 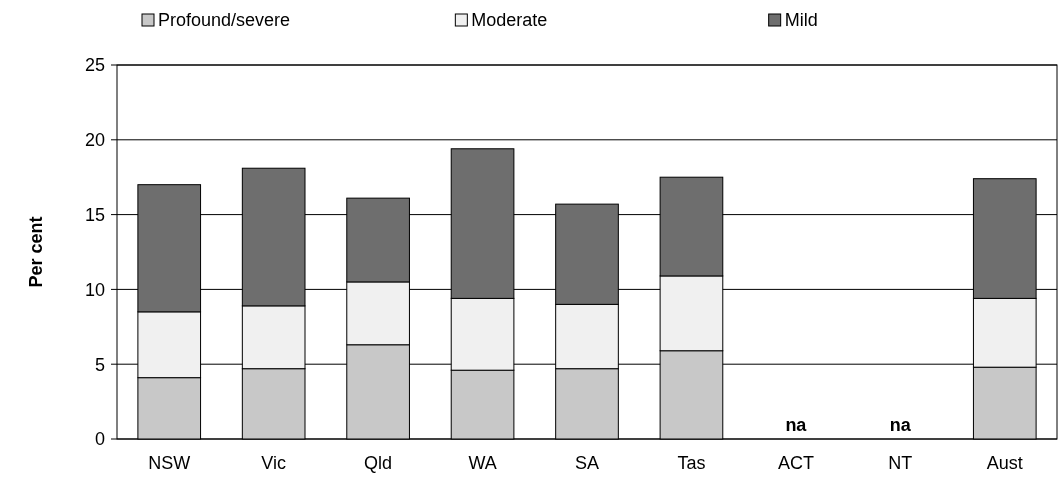 I want to click on y-tick-label: 25, so click(x=94, y=65).